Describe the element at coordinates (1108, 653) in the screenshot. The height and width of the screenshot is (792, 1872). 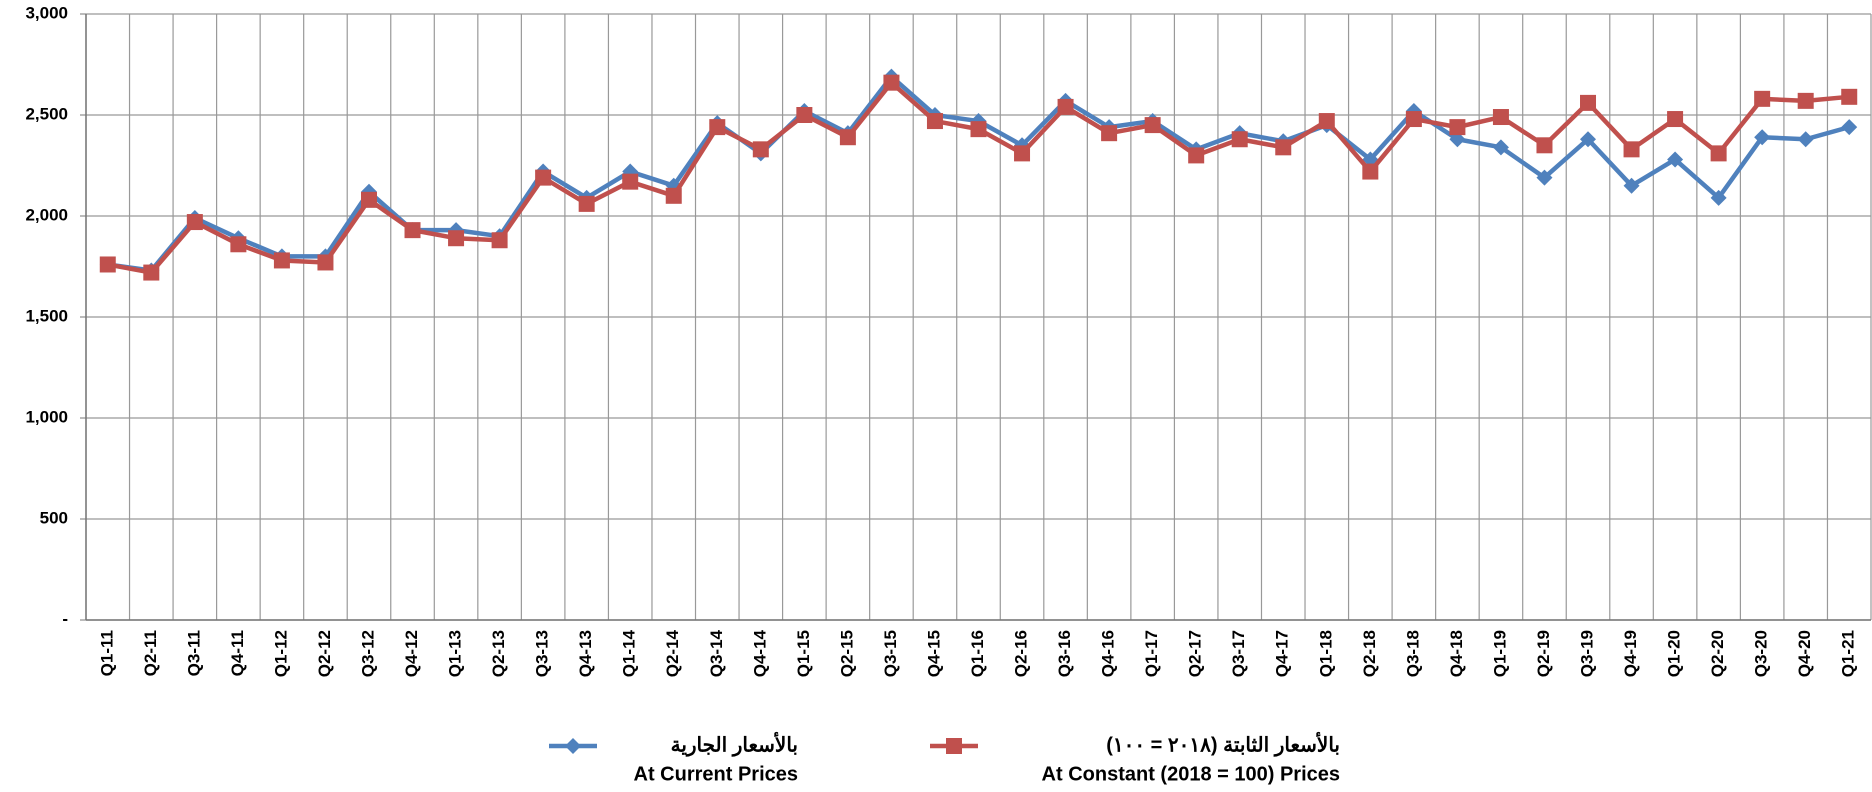
I see `x-tick-label: Q4-16` at that location.